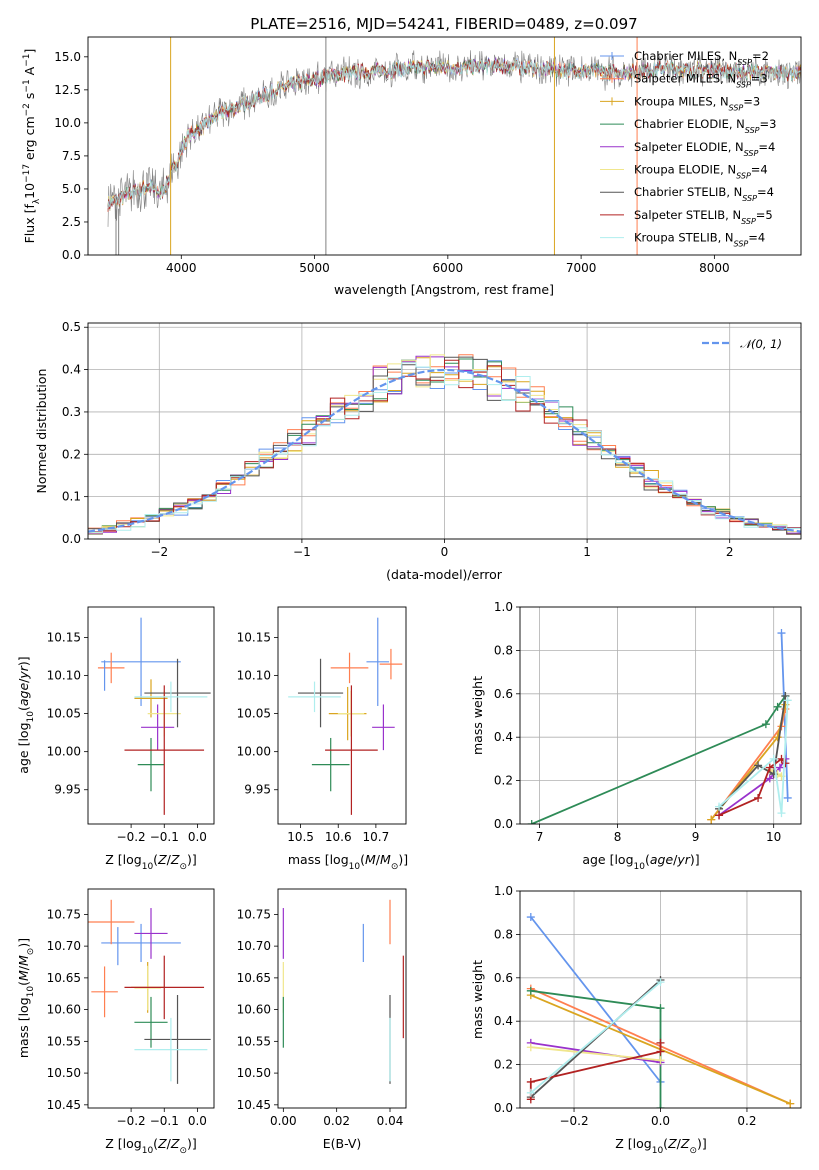 This screenshot has height=1170, width=819. Describe the element at coordinates (703, 217) in the screenshot. I see `legend-label: Salpeter STELIB, NSSP=5` at that location.